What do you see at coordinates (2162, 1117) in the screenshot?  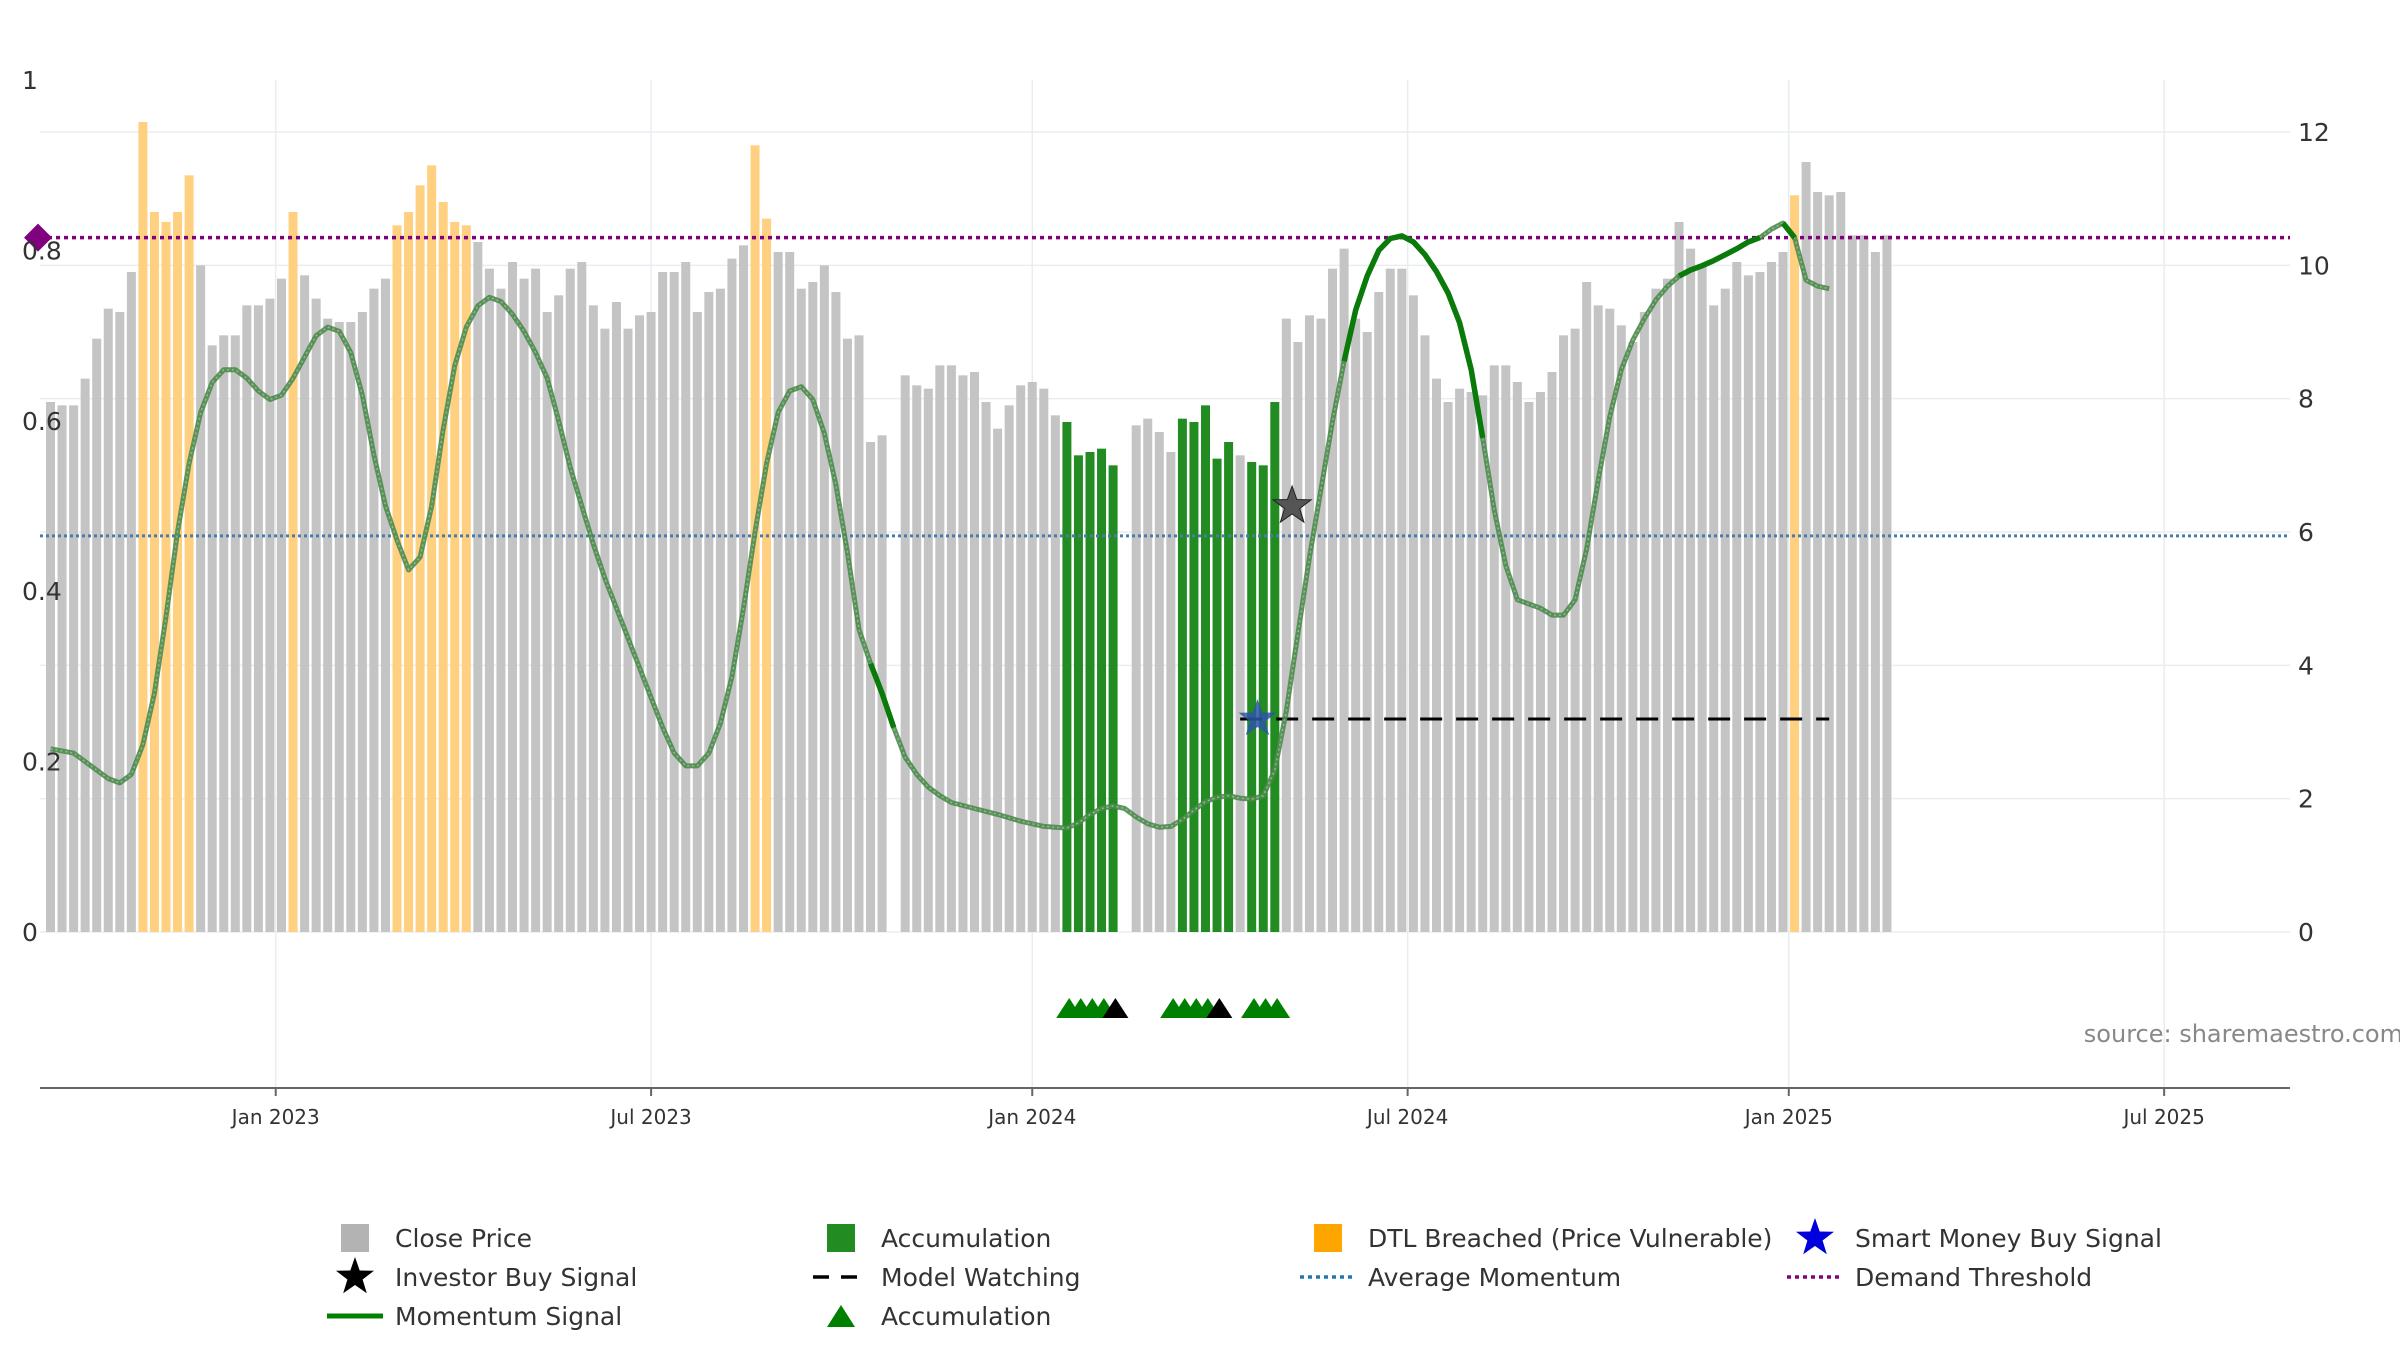 I see `x-axis-tick-label: Jul 2025` at bounding box center [2162, 1117].